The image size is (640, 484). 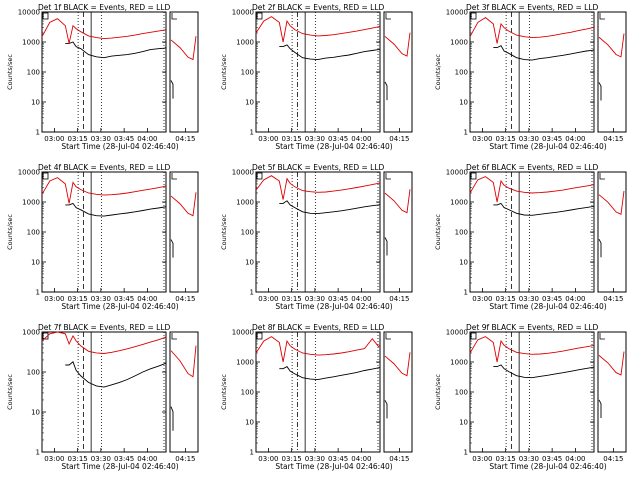 What do you see at coordinates (104, 7) in the screenshot?
I see `panel-title: Det 1f BLACK = Events, RED = LLD` at bounding box center [104, 7].